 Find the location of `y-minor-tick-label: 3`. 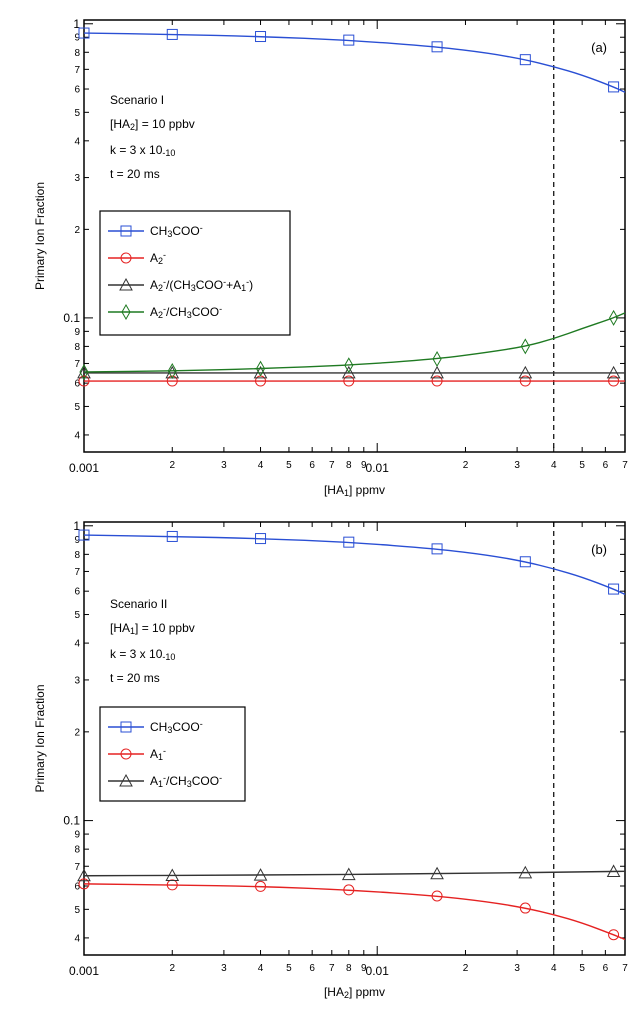

y-minor-tick-label: 3 is located at coordinates (77, 680).